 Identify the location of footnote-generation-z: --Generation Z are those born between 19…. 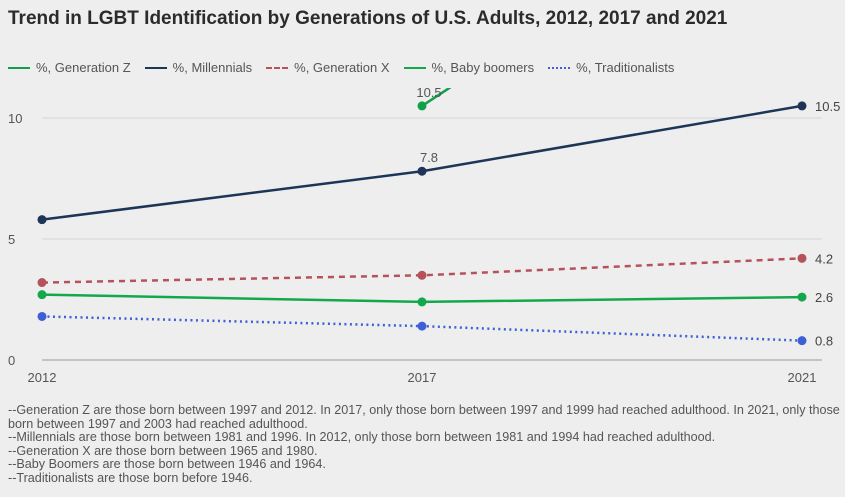
(426, 417).